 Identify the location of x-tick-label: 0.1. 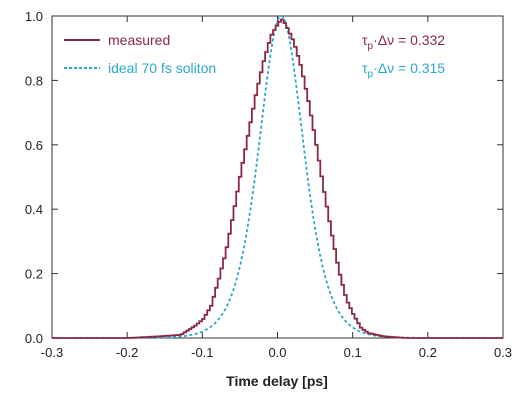
(353, 352).